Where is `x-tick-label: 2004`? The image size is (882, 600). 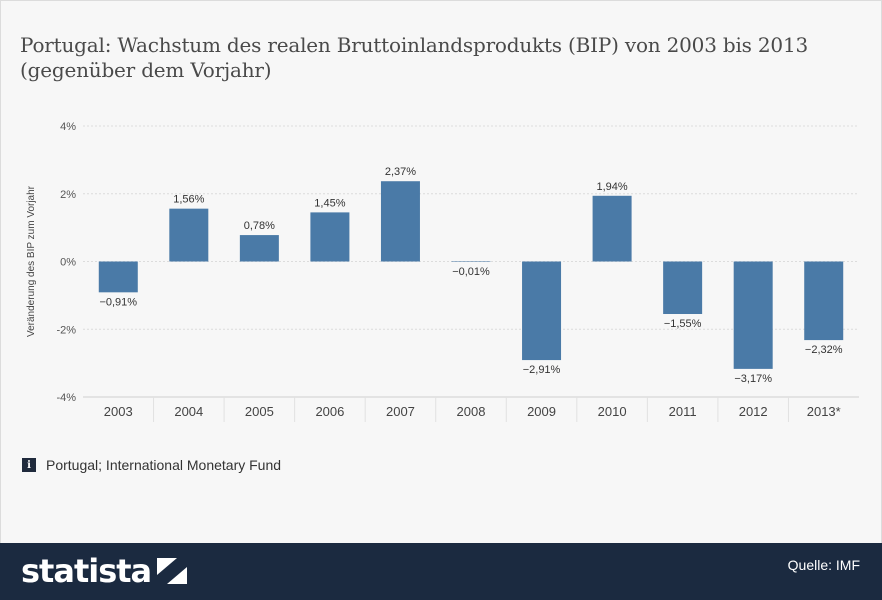
x-tick-label: 2004 is located at coordinates (188, 411).